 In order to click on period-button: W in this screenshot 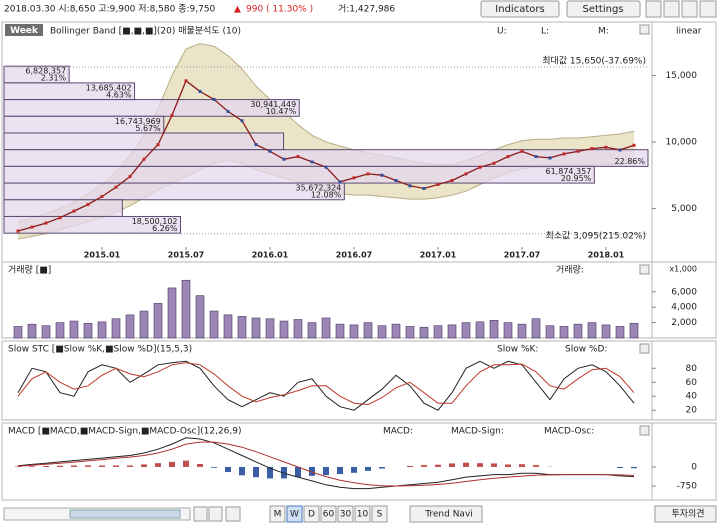, I will do `click(294, 514)`.